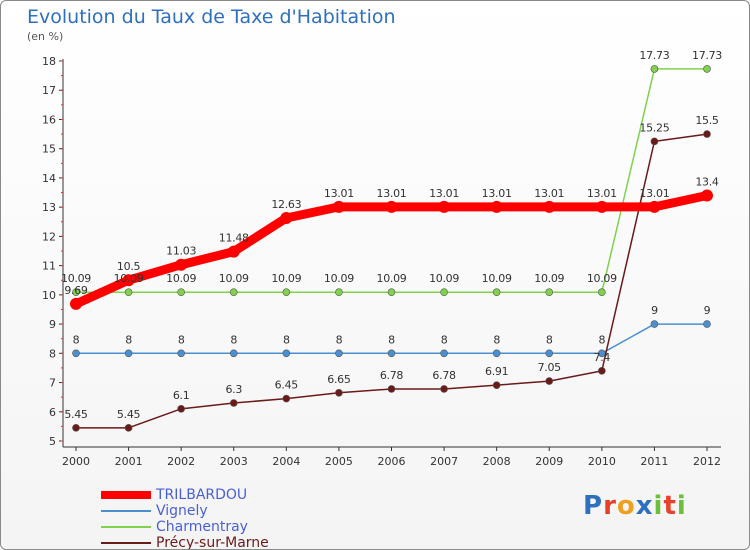  What do you see at coordinates (185, 495) in the screenshot?
I see `legend-item: TRILBARDOU` at bounding box center [185, 495].